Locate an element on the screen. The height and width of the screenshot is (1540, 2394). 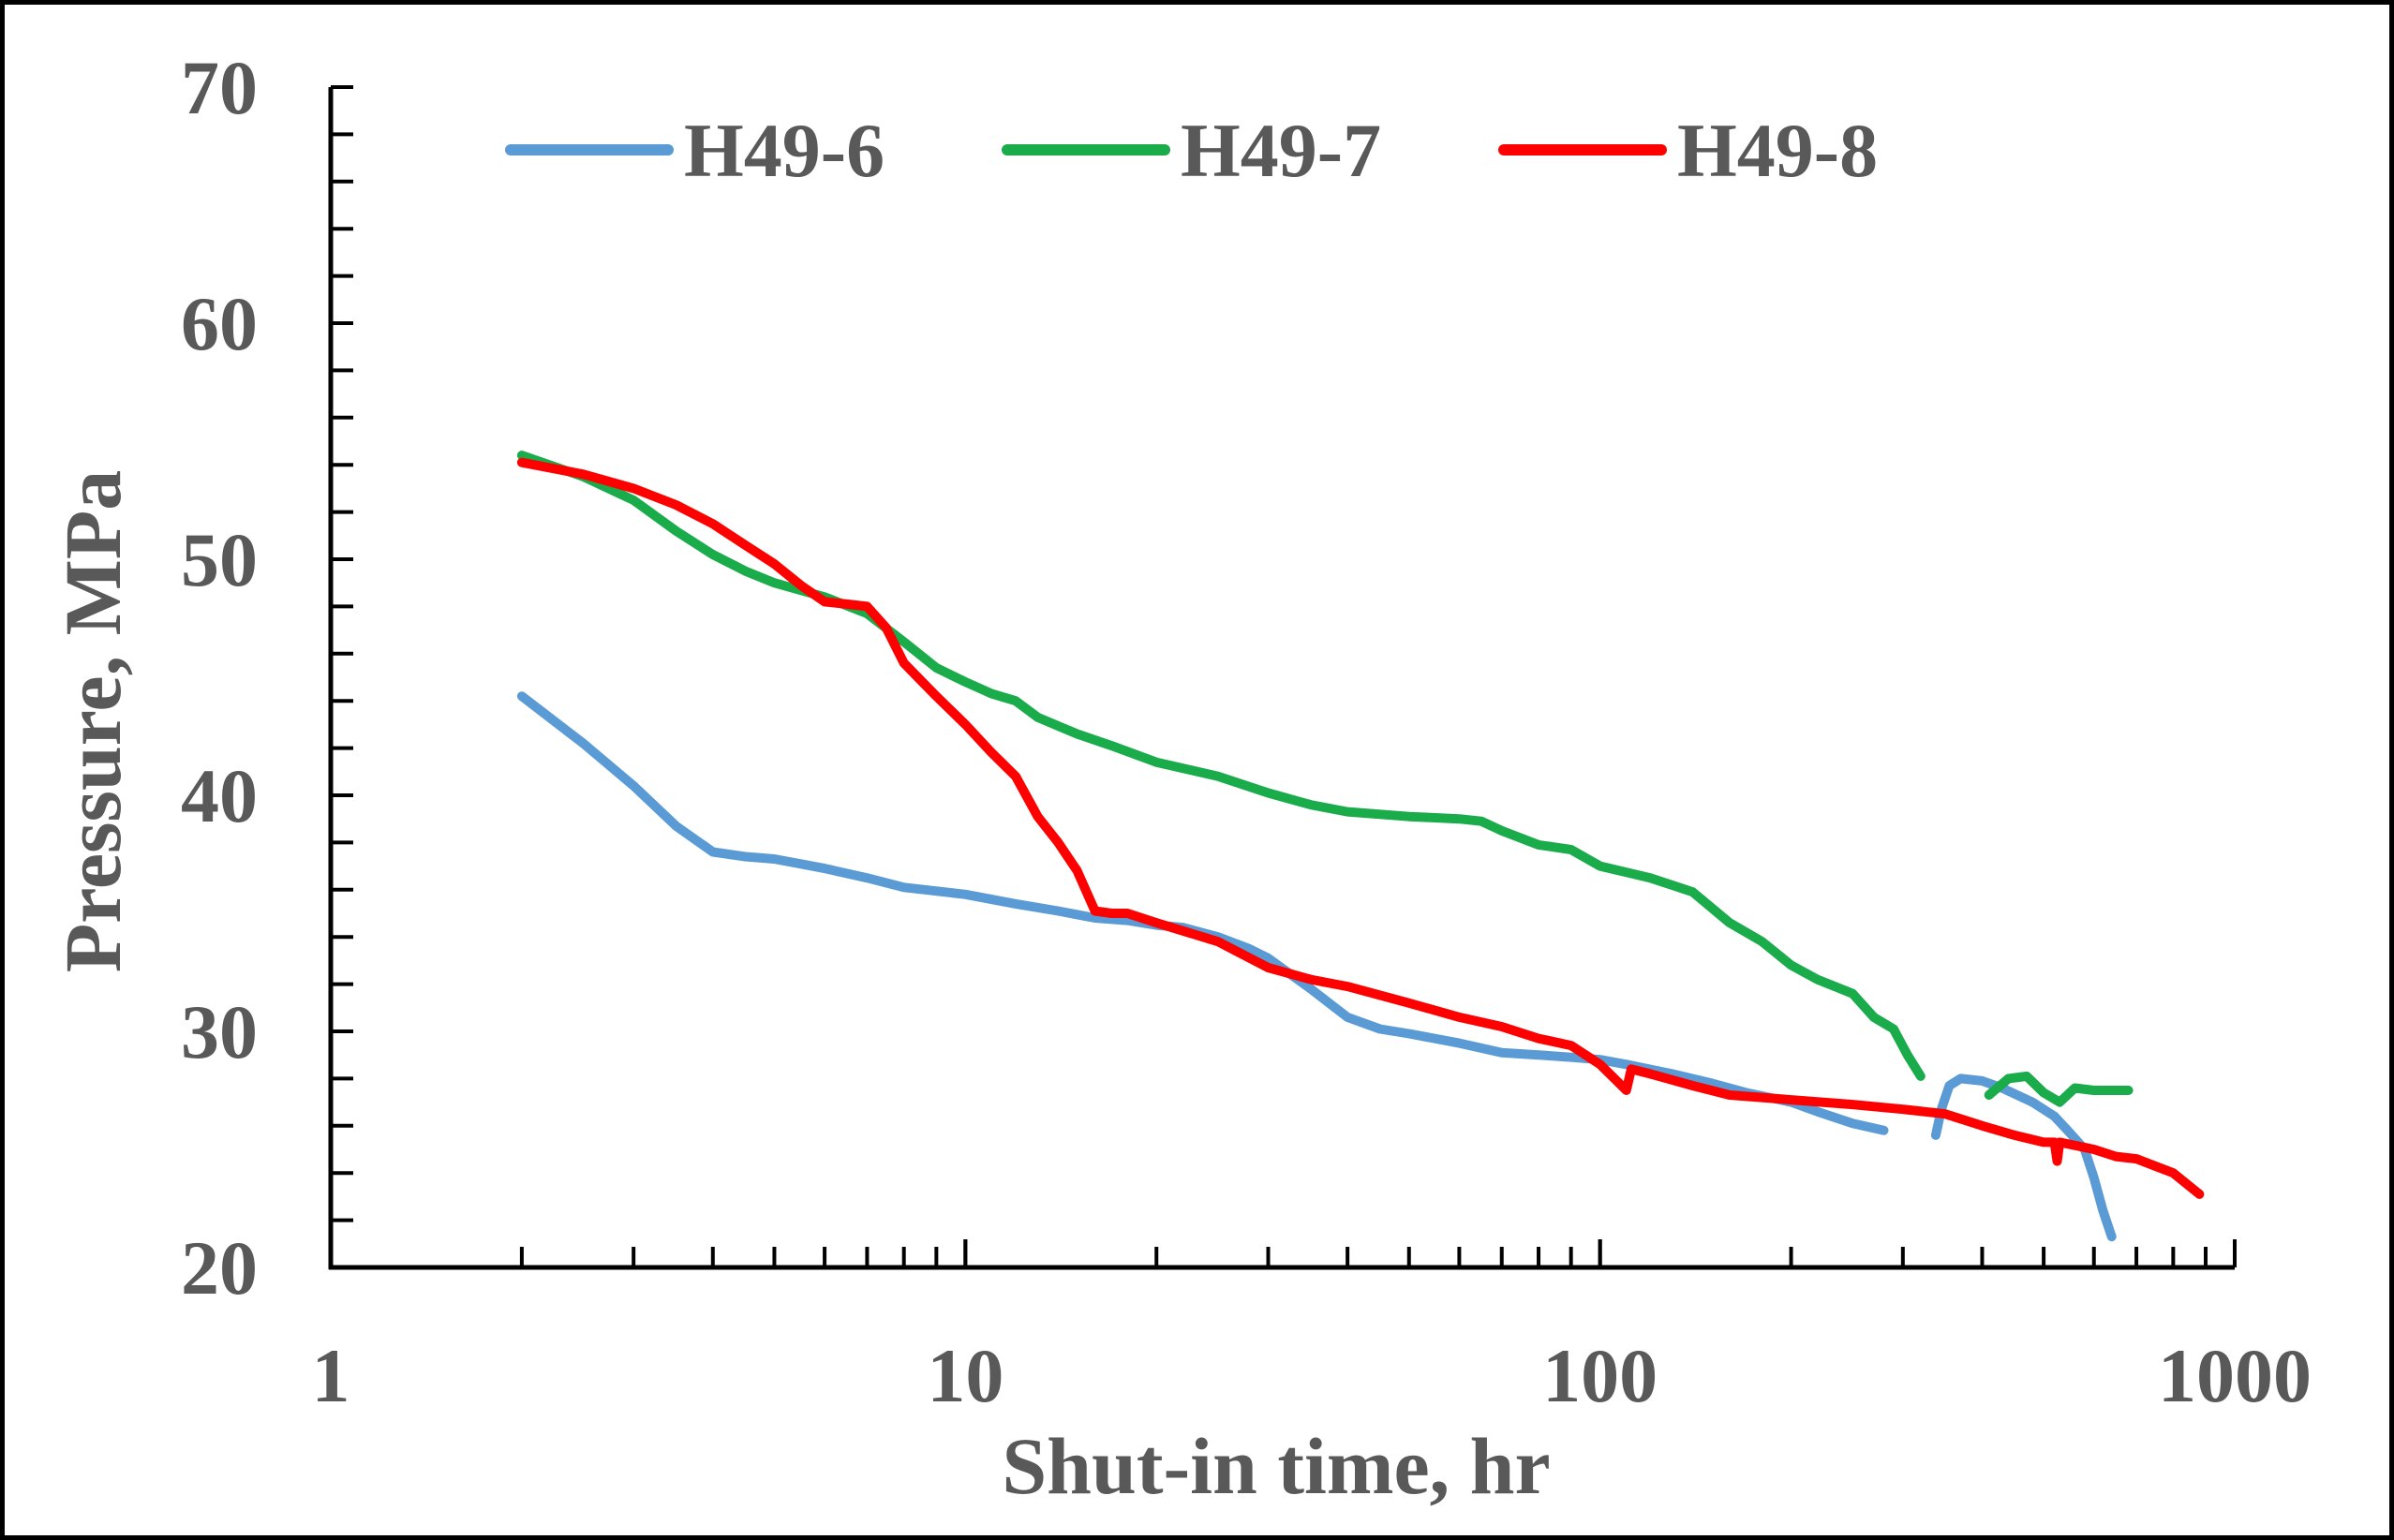
x-axis-title: Shut-in time, hr is located at coordinates (1276, 1466).